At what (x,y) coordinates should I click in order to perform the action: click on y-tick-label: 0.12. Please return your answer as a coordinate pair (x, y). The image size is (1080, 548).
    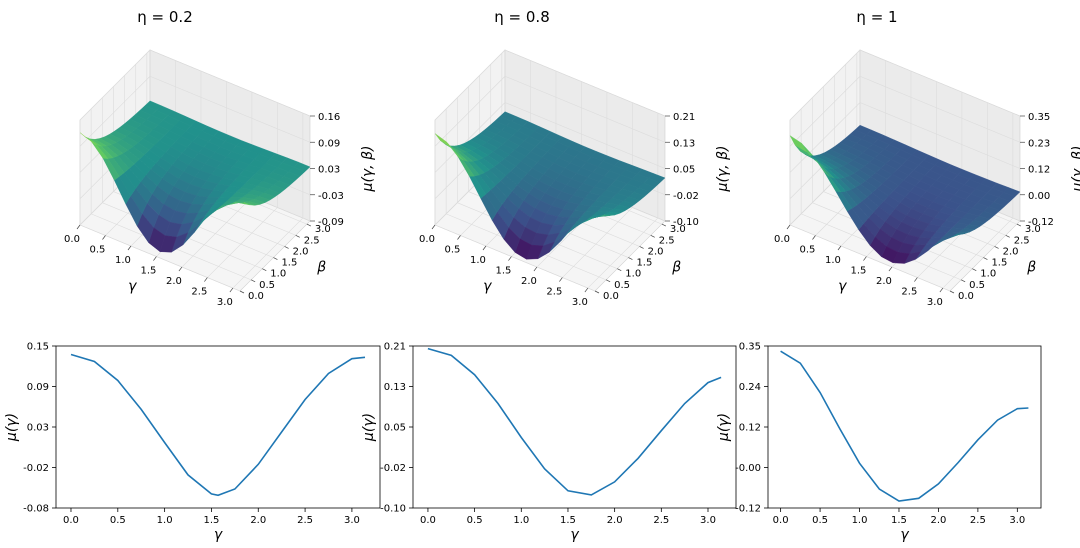
    Looking at the image, I should click on (750, 428).